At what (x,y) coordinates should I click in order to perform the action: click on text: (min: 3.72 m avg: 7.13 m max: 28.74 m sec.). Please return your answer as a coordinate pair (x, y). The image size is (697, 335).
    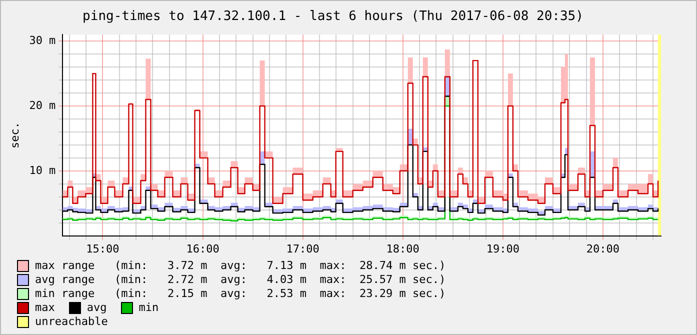
    Looking at the image, I should click on (280, 265).